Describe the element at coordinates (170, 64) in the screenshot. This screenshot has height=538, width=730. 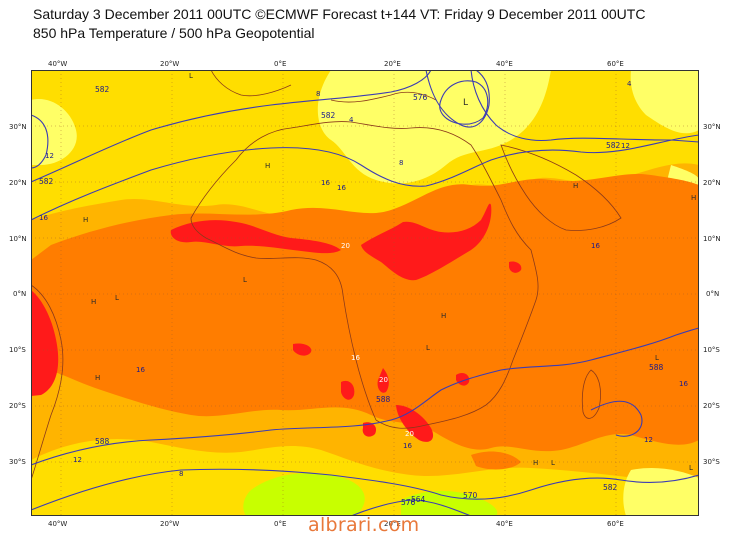
I see `lon-tick-top-20w: 20°W` at that location.